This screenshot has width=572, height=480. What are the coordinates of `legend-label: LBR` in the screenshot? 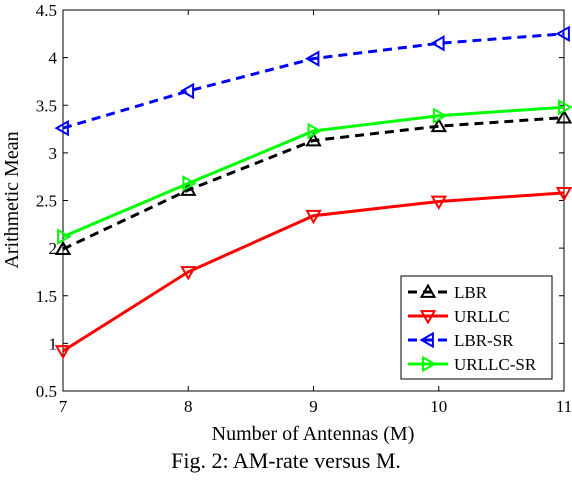 It's located at (471, 292).